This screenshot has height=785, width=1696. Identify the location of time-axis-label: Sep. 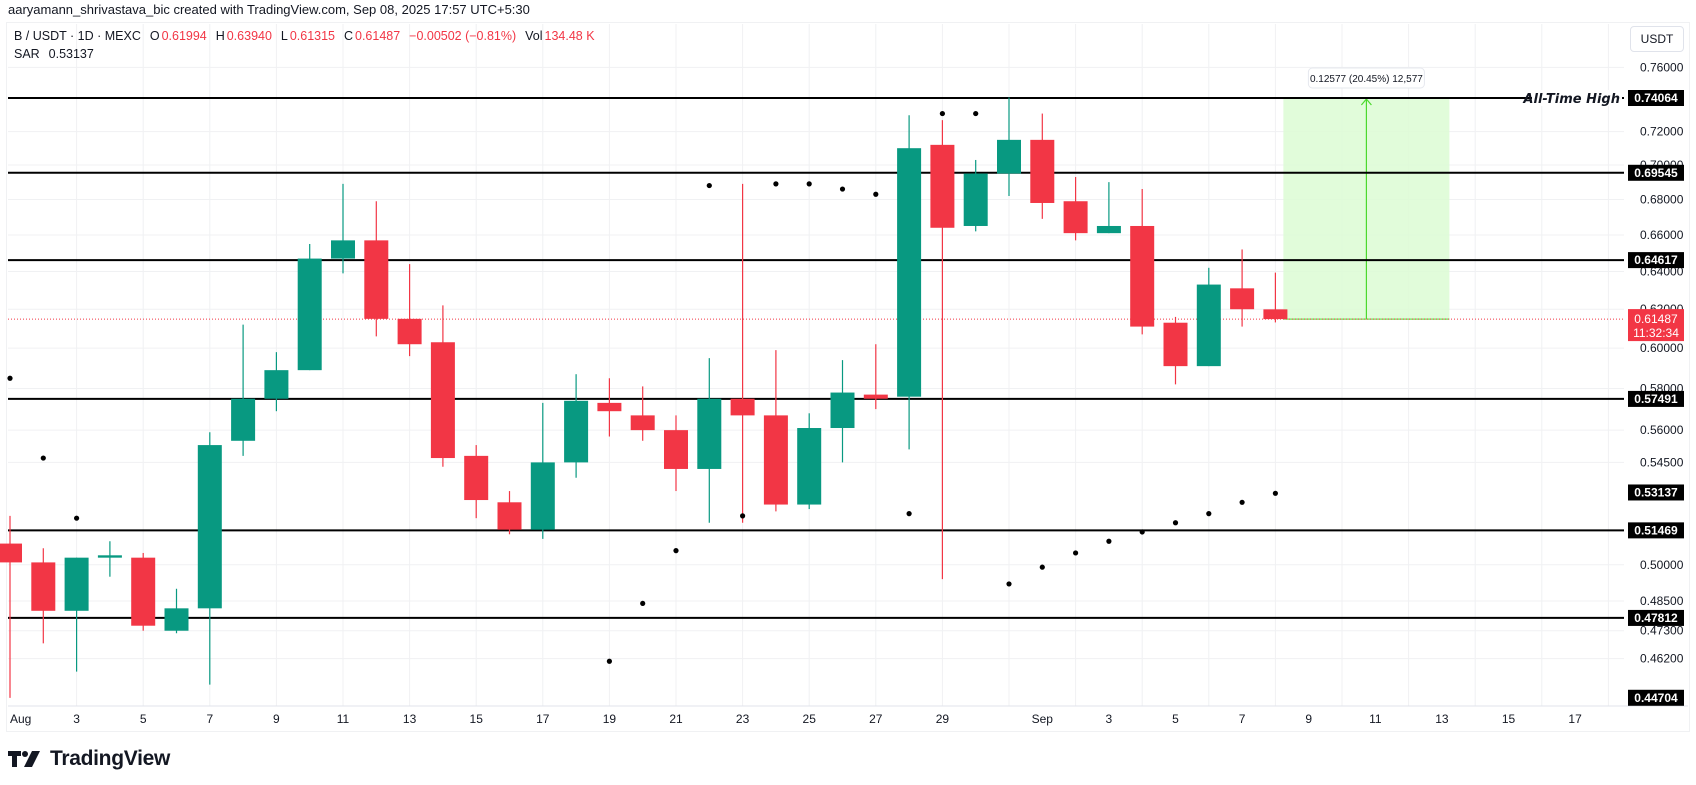
(1043, 719).